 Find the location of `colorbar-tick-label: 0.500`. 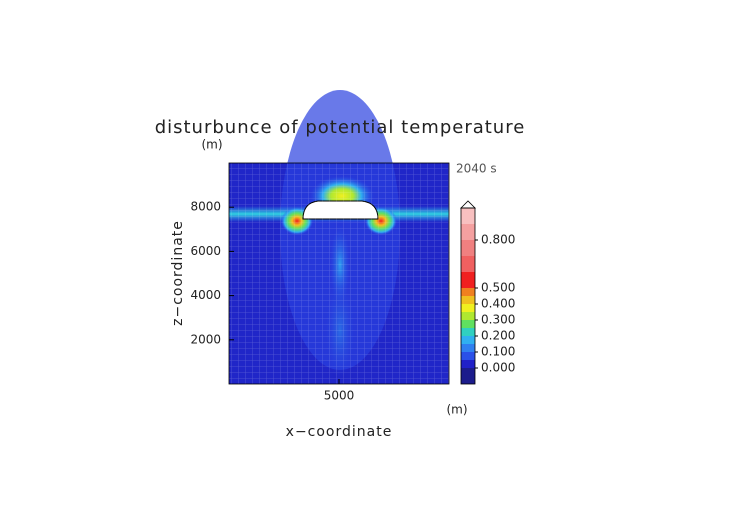

colorbar-tick-label: 0.500 is located at coordinates (498, 288).